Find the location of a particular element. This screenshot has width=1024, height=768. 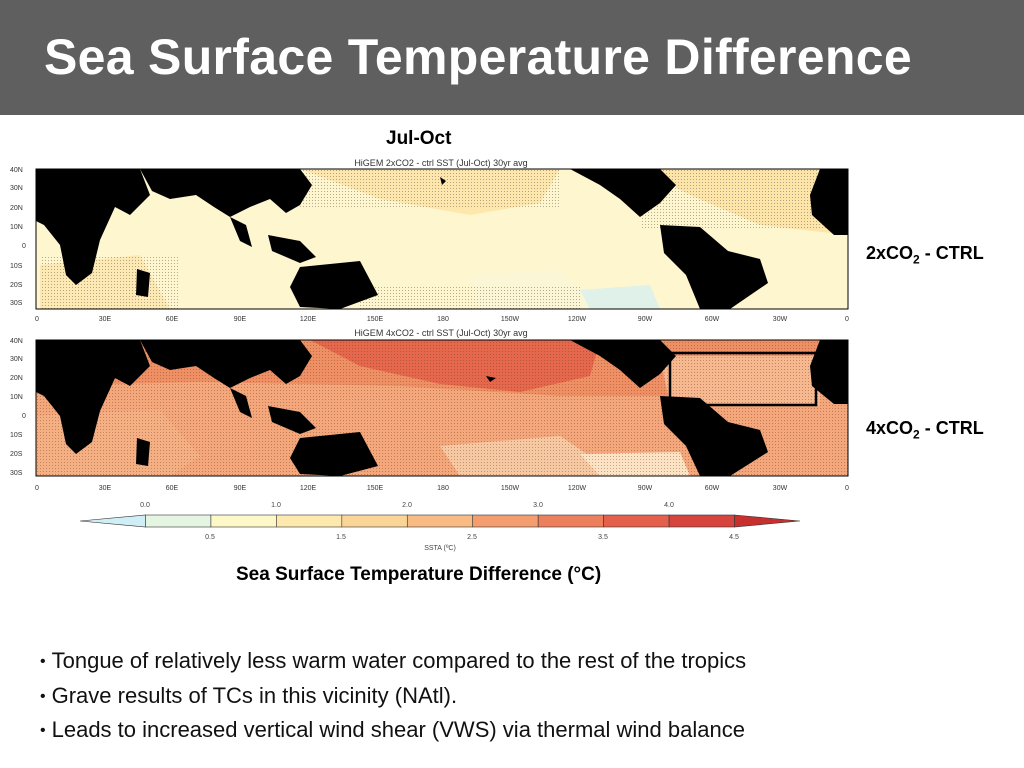

colorbar-bottom-labels: 0.5 1.5 2.5 3.5 4.5 is located at coordinates (472, 537).